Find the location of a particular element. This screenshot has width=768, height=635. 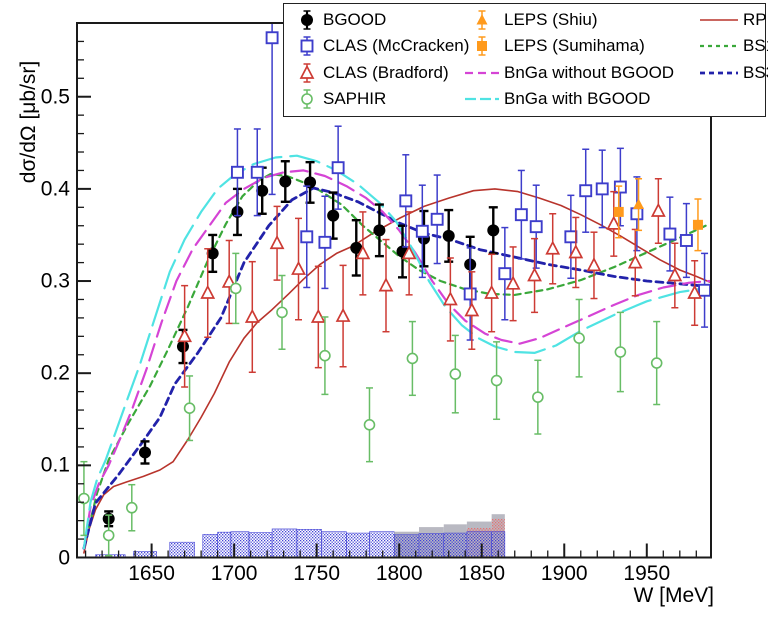

legend-item-clas-bradford: CLAS (Bradford) is located at coordinates (371, 73).